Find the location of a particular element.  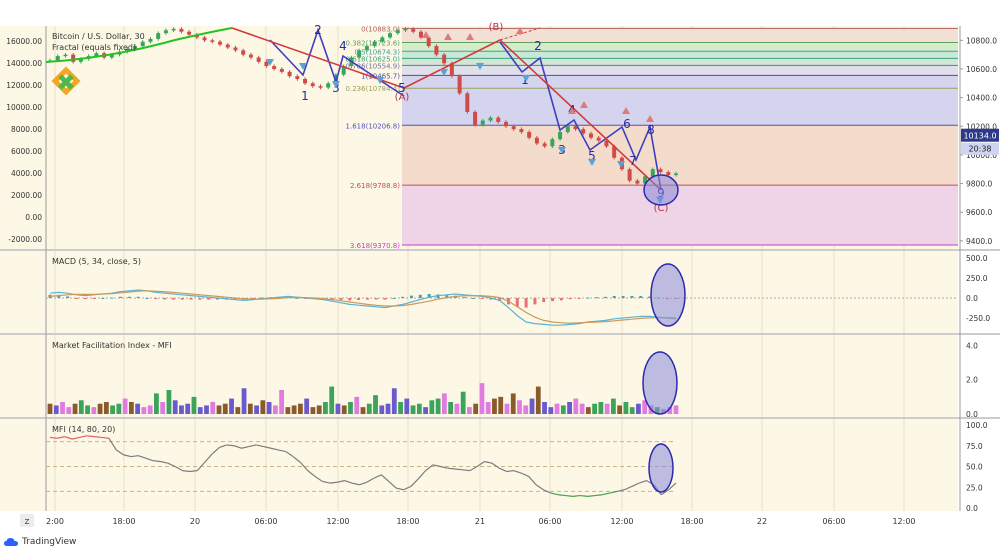

mfi-tick: 75.0 is located at coordinates (974, 446).